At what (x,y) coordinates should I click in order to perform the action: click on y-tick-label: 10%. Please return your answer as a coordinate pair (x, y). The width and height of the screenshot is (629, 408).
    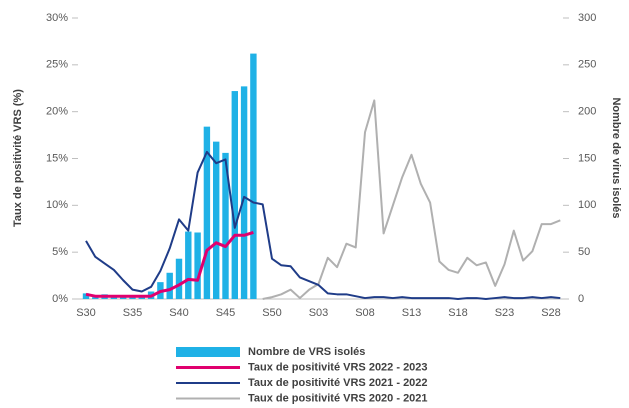
    Looking at the image, I should click on (57, 205).